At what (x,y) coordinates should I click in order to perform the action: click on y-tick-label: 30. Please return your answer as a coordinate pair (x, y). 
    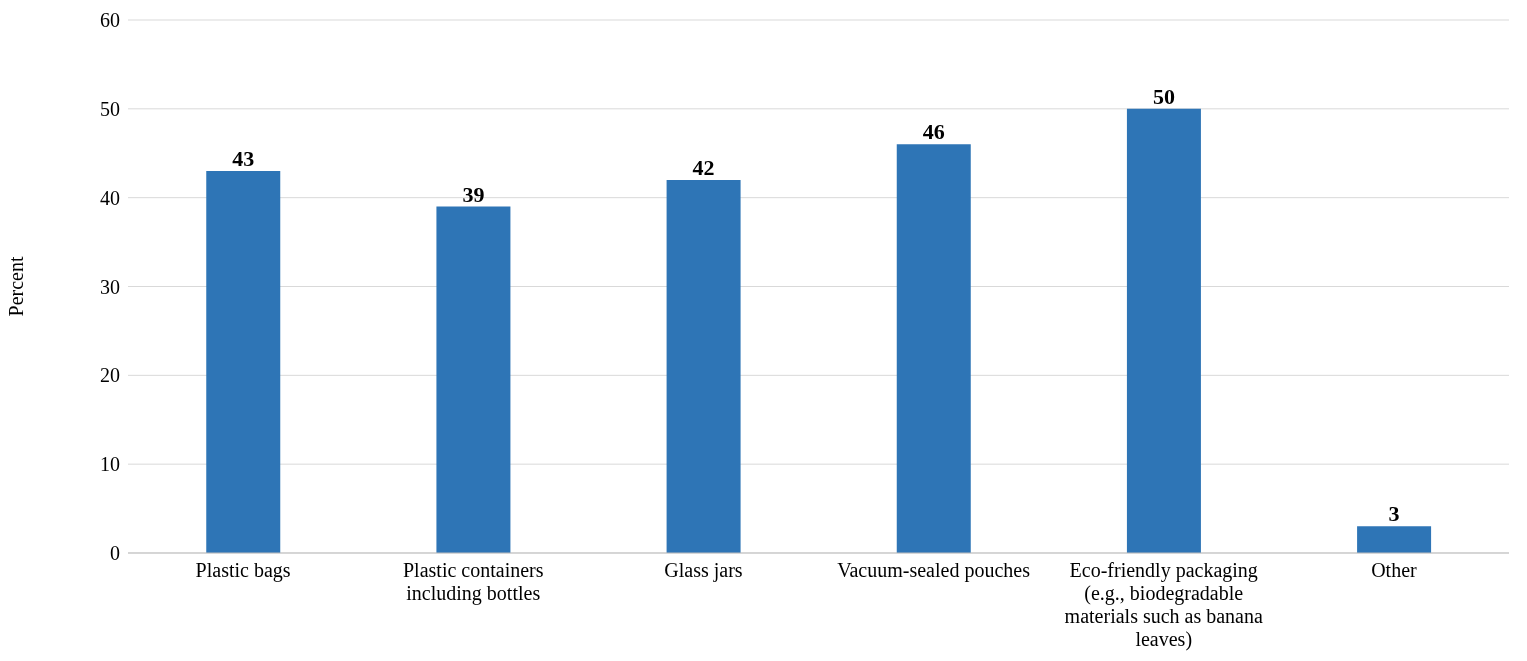
    Looking at the image, I should click on (110, 286).